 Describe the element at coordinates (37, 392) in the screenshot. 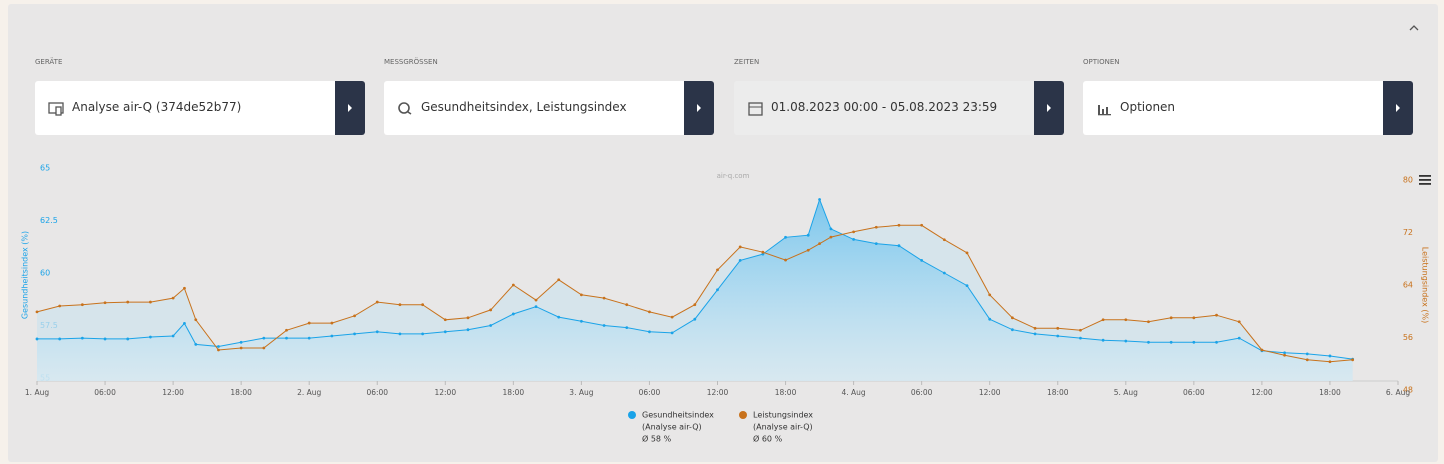

I see `x-tick-label: 1. Aug` at that location.